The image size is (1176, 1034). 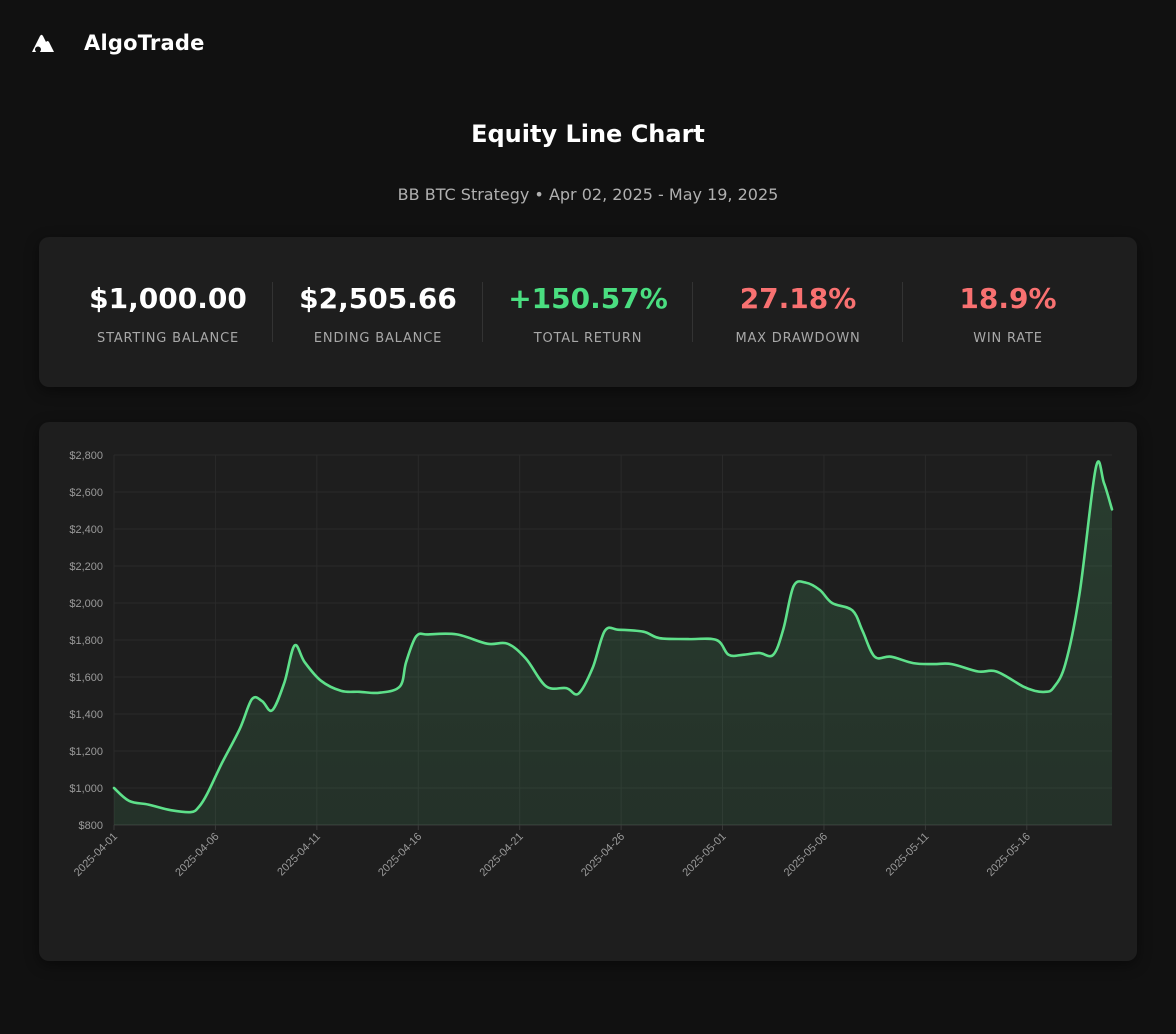 I want to click on stat-label: ENDING BALANCE, so click(x=378, y=338).